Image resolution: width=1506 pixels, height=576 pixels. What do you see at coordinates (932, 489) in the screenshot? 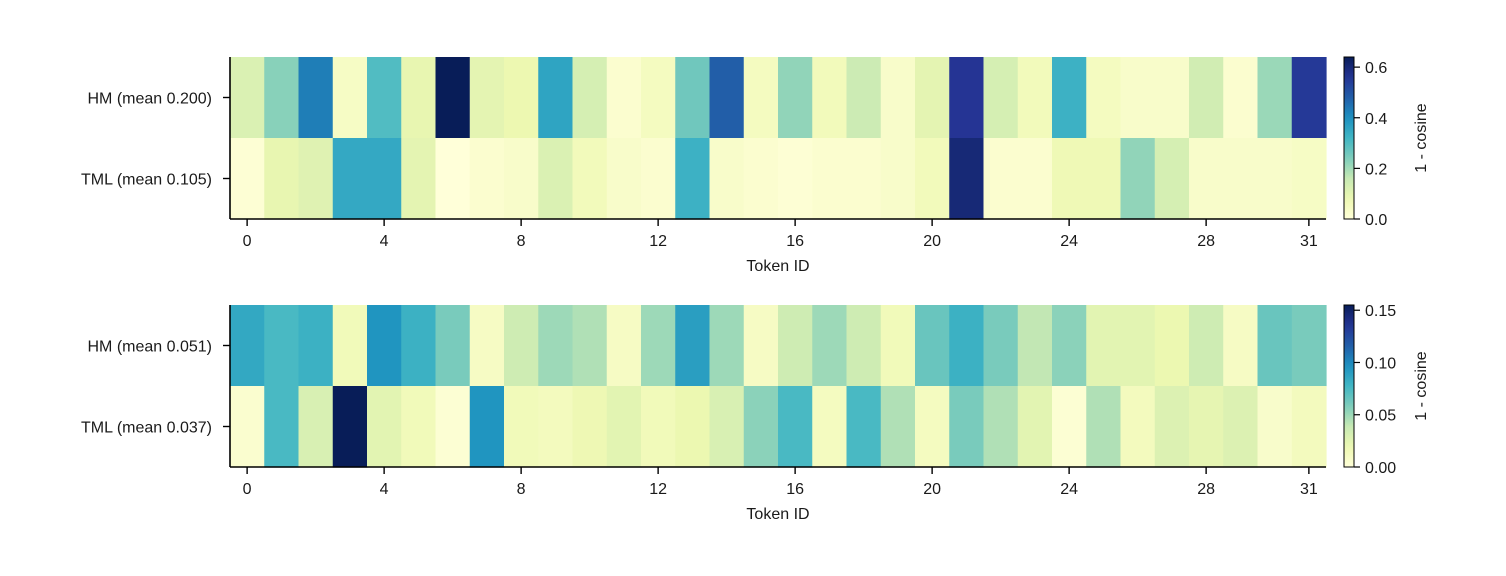
I see `x-tick-label: 20` at bounding box center [932, 489].